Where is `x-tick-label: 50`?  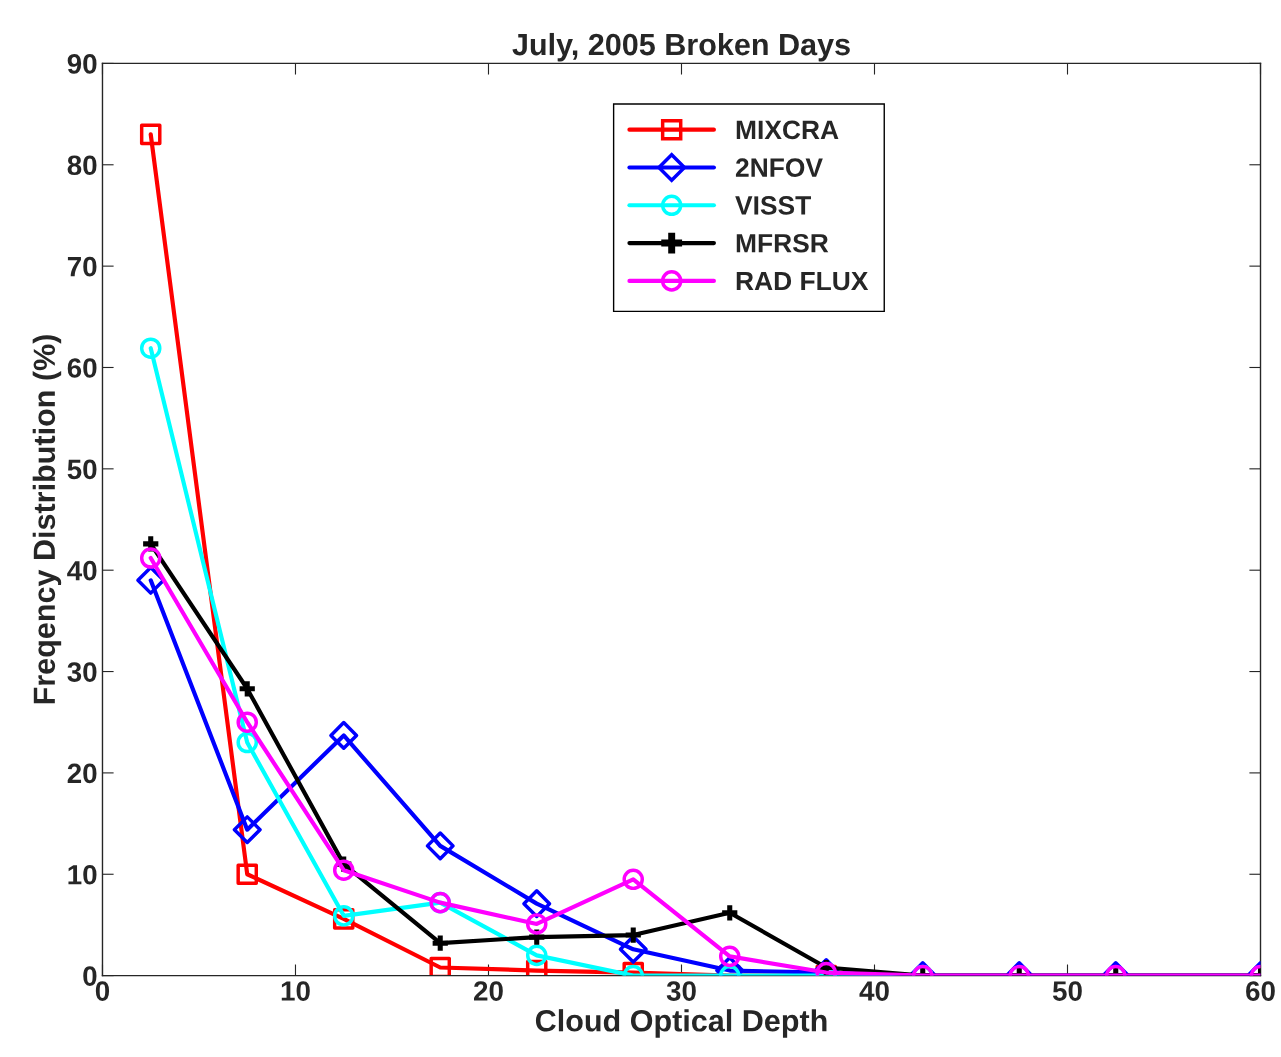
x-tick-label: 50 is located at coordinates (1067, 991).